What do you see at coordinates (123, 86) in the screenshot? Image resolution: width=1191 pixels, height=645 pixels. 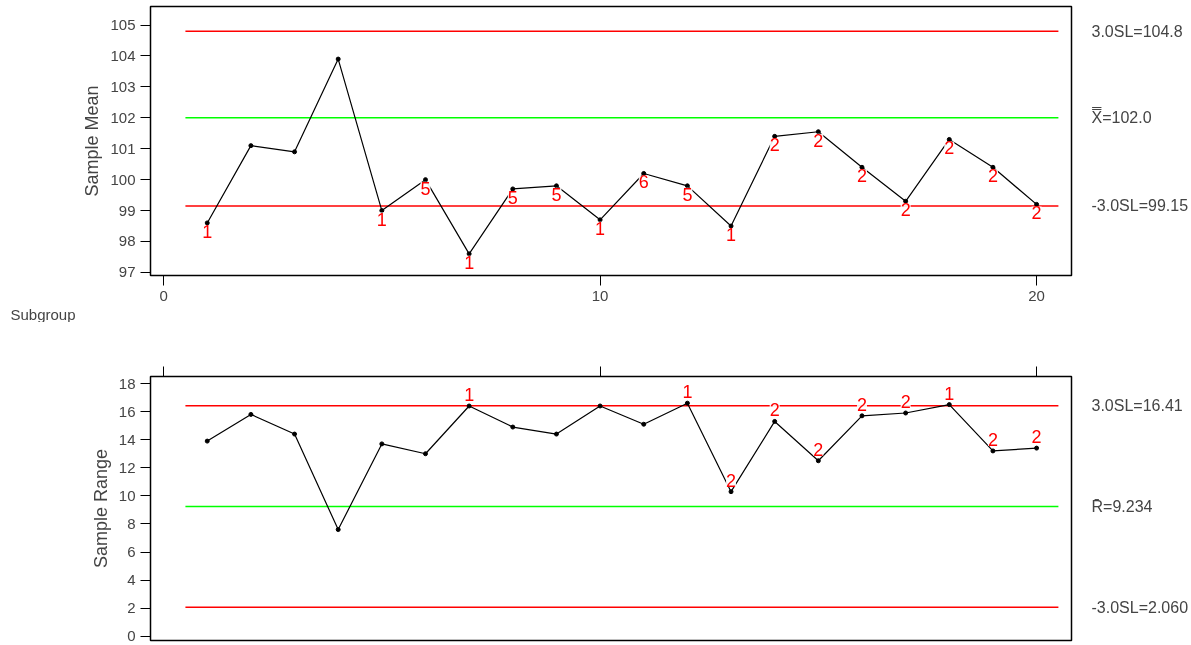 I see `y-tick-label: 103` at bounding box center [123, 86].